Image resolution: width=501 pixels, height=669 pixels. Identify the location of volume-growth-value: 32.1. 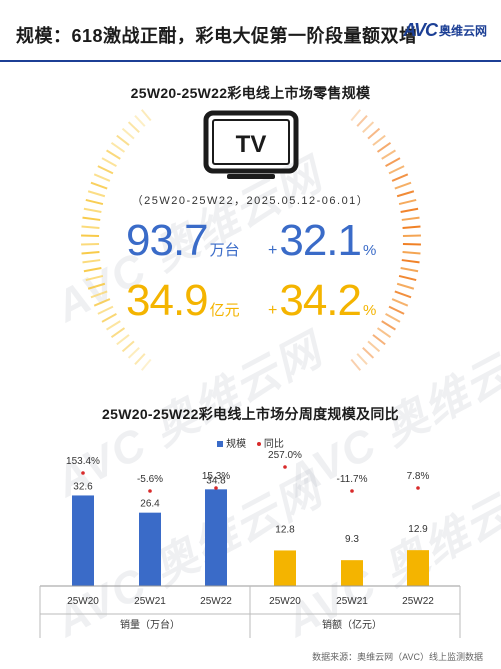
(320, 240).